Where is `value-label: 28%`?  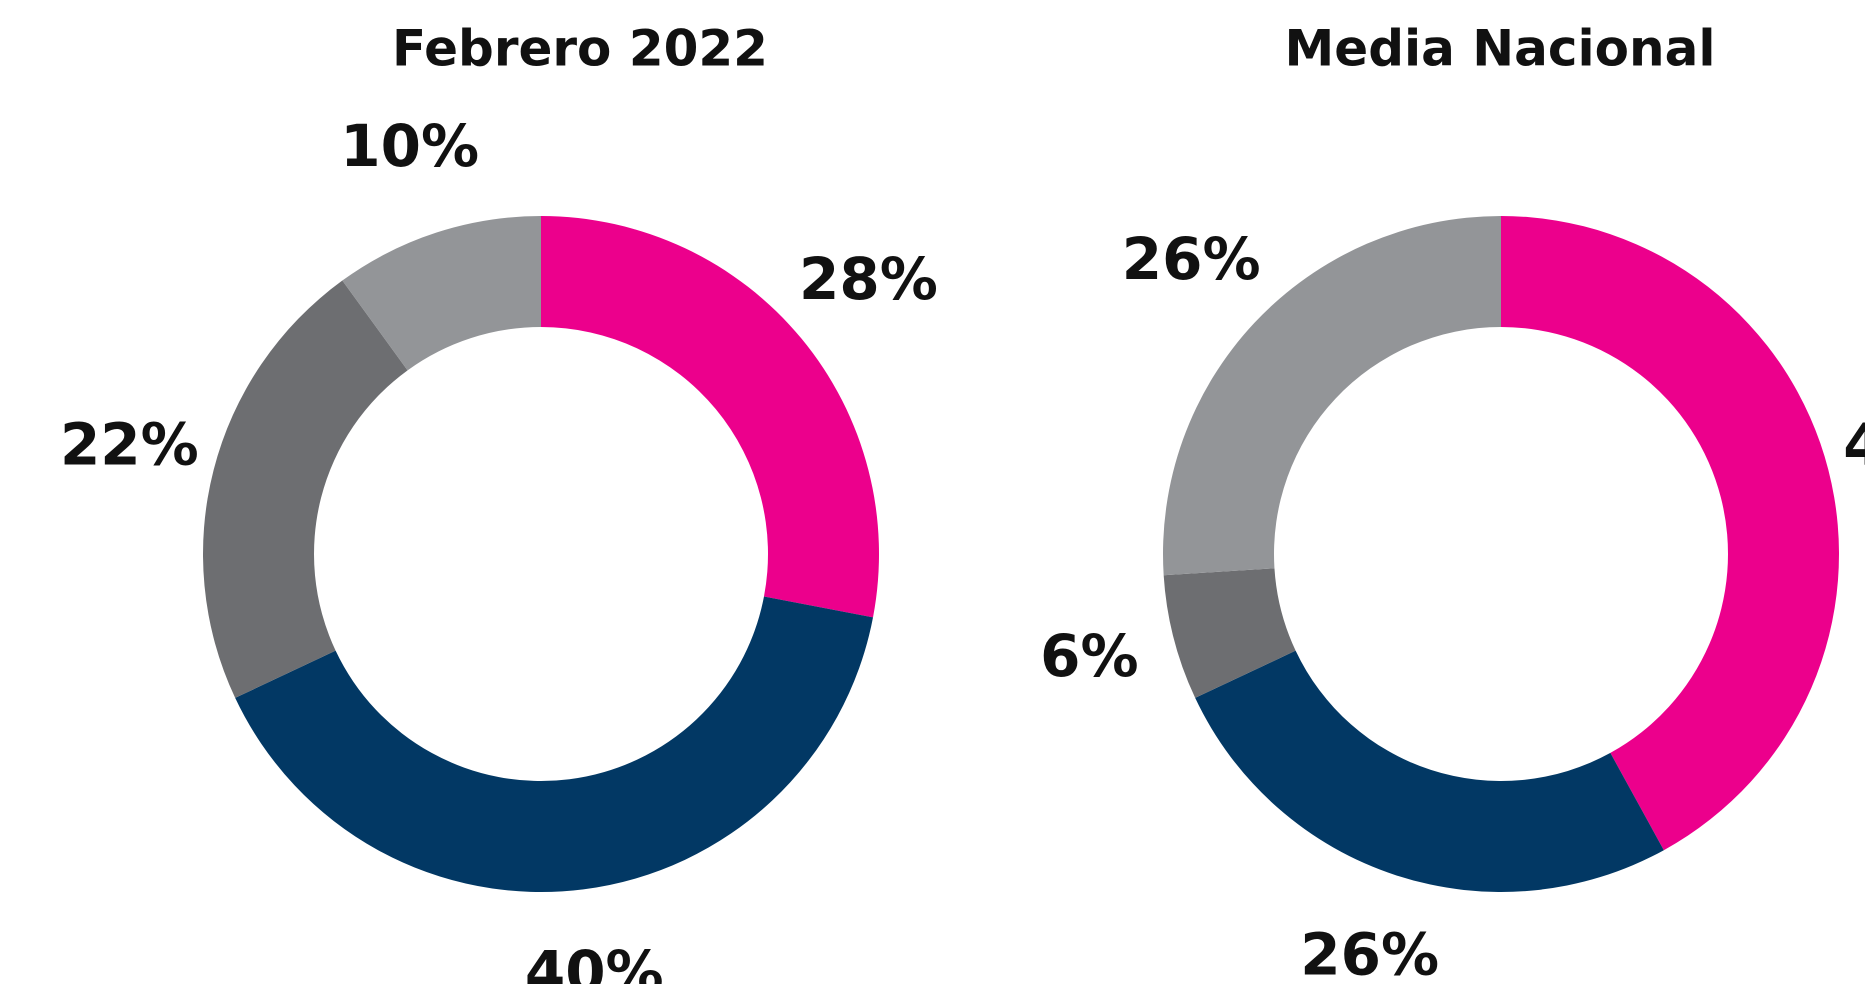 value-label: 28% is located at coordinates (868, 279).